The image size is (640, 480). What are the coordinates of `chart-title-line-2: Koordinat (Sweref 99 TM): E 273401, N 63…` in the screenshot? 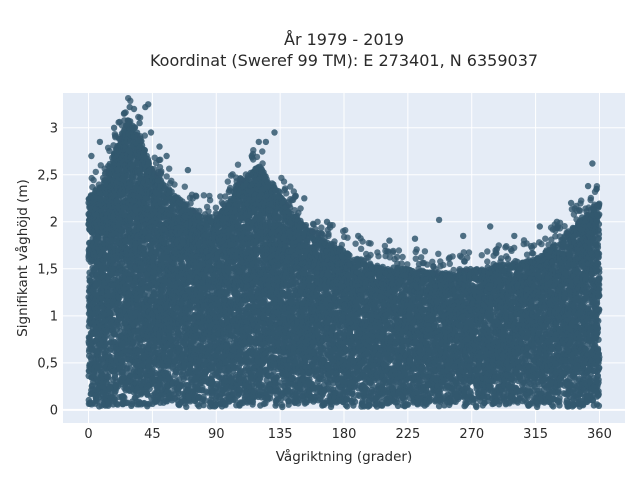 It's located at (344, 60).